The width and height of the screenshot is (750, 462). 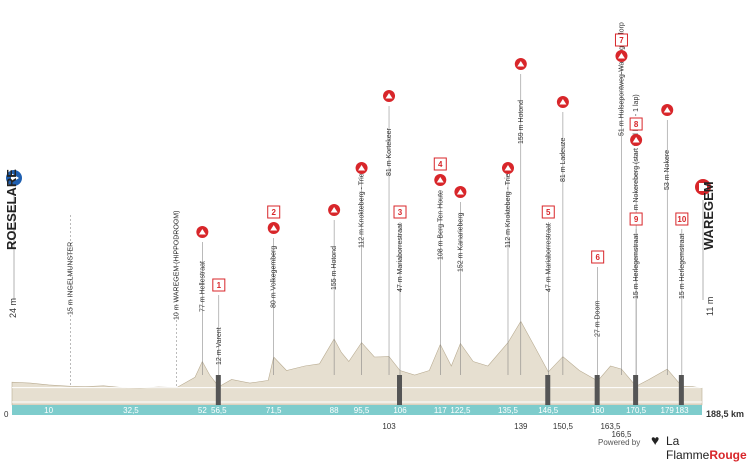 I want to click on km-tick-label: 146,5, so click(x=548, y=410).